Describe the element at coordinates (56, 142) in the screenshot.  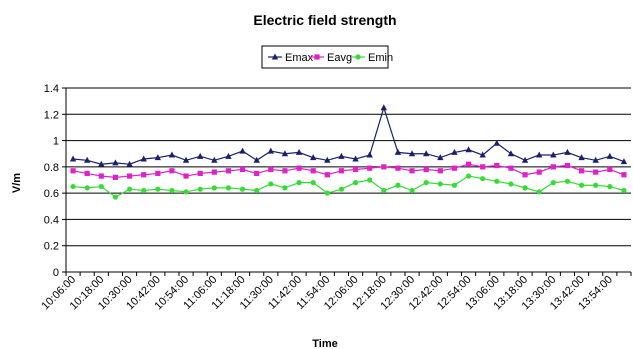
I see `y-tick-label: 1` at that location.